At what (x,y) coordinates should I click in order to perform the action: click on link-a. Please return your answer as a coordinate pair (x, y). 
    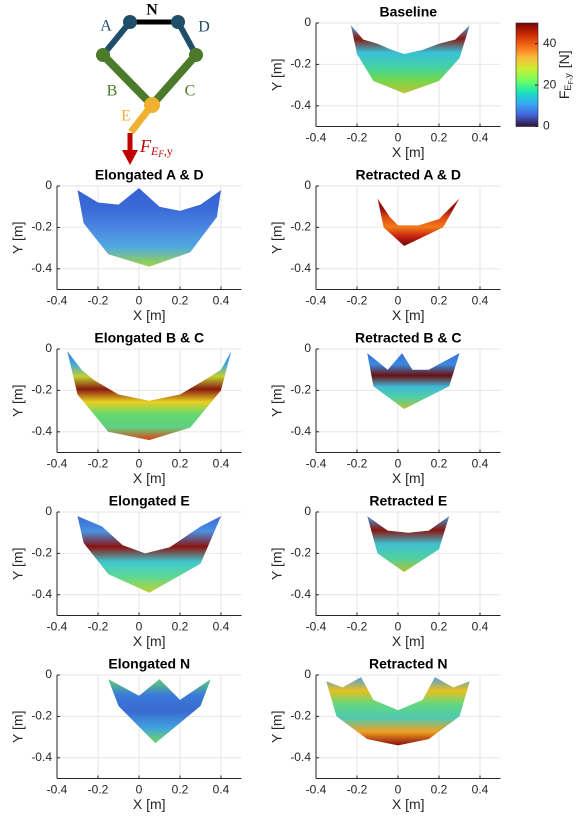
    Looking at the image, I should click on (116, 38).